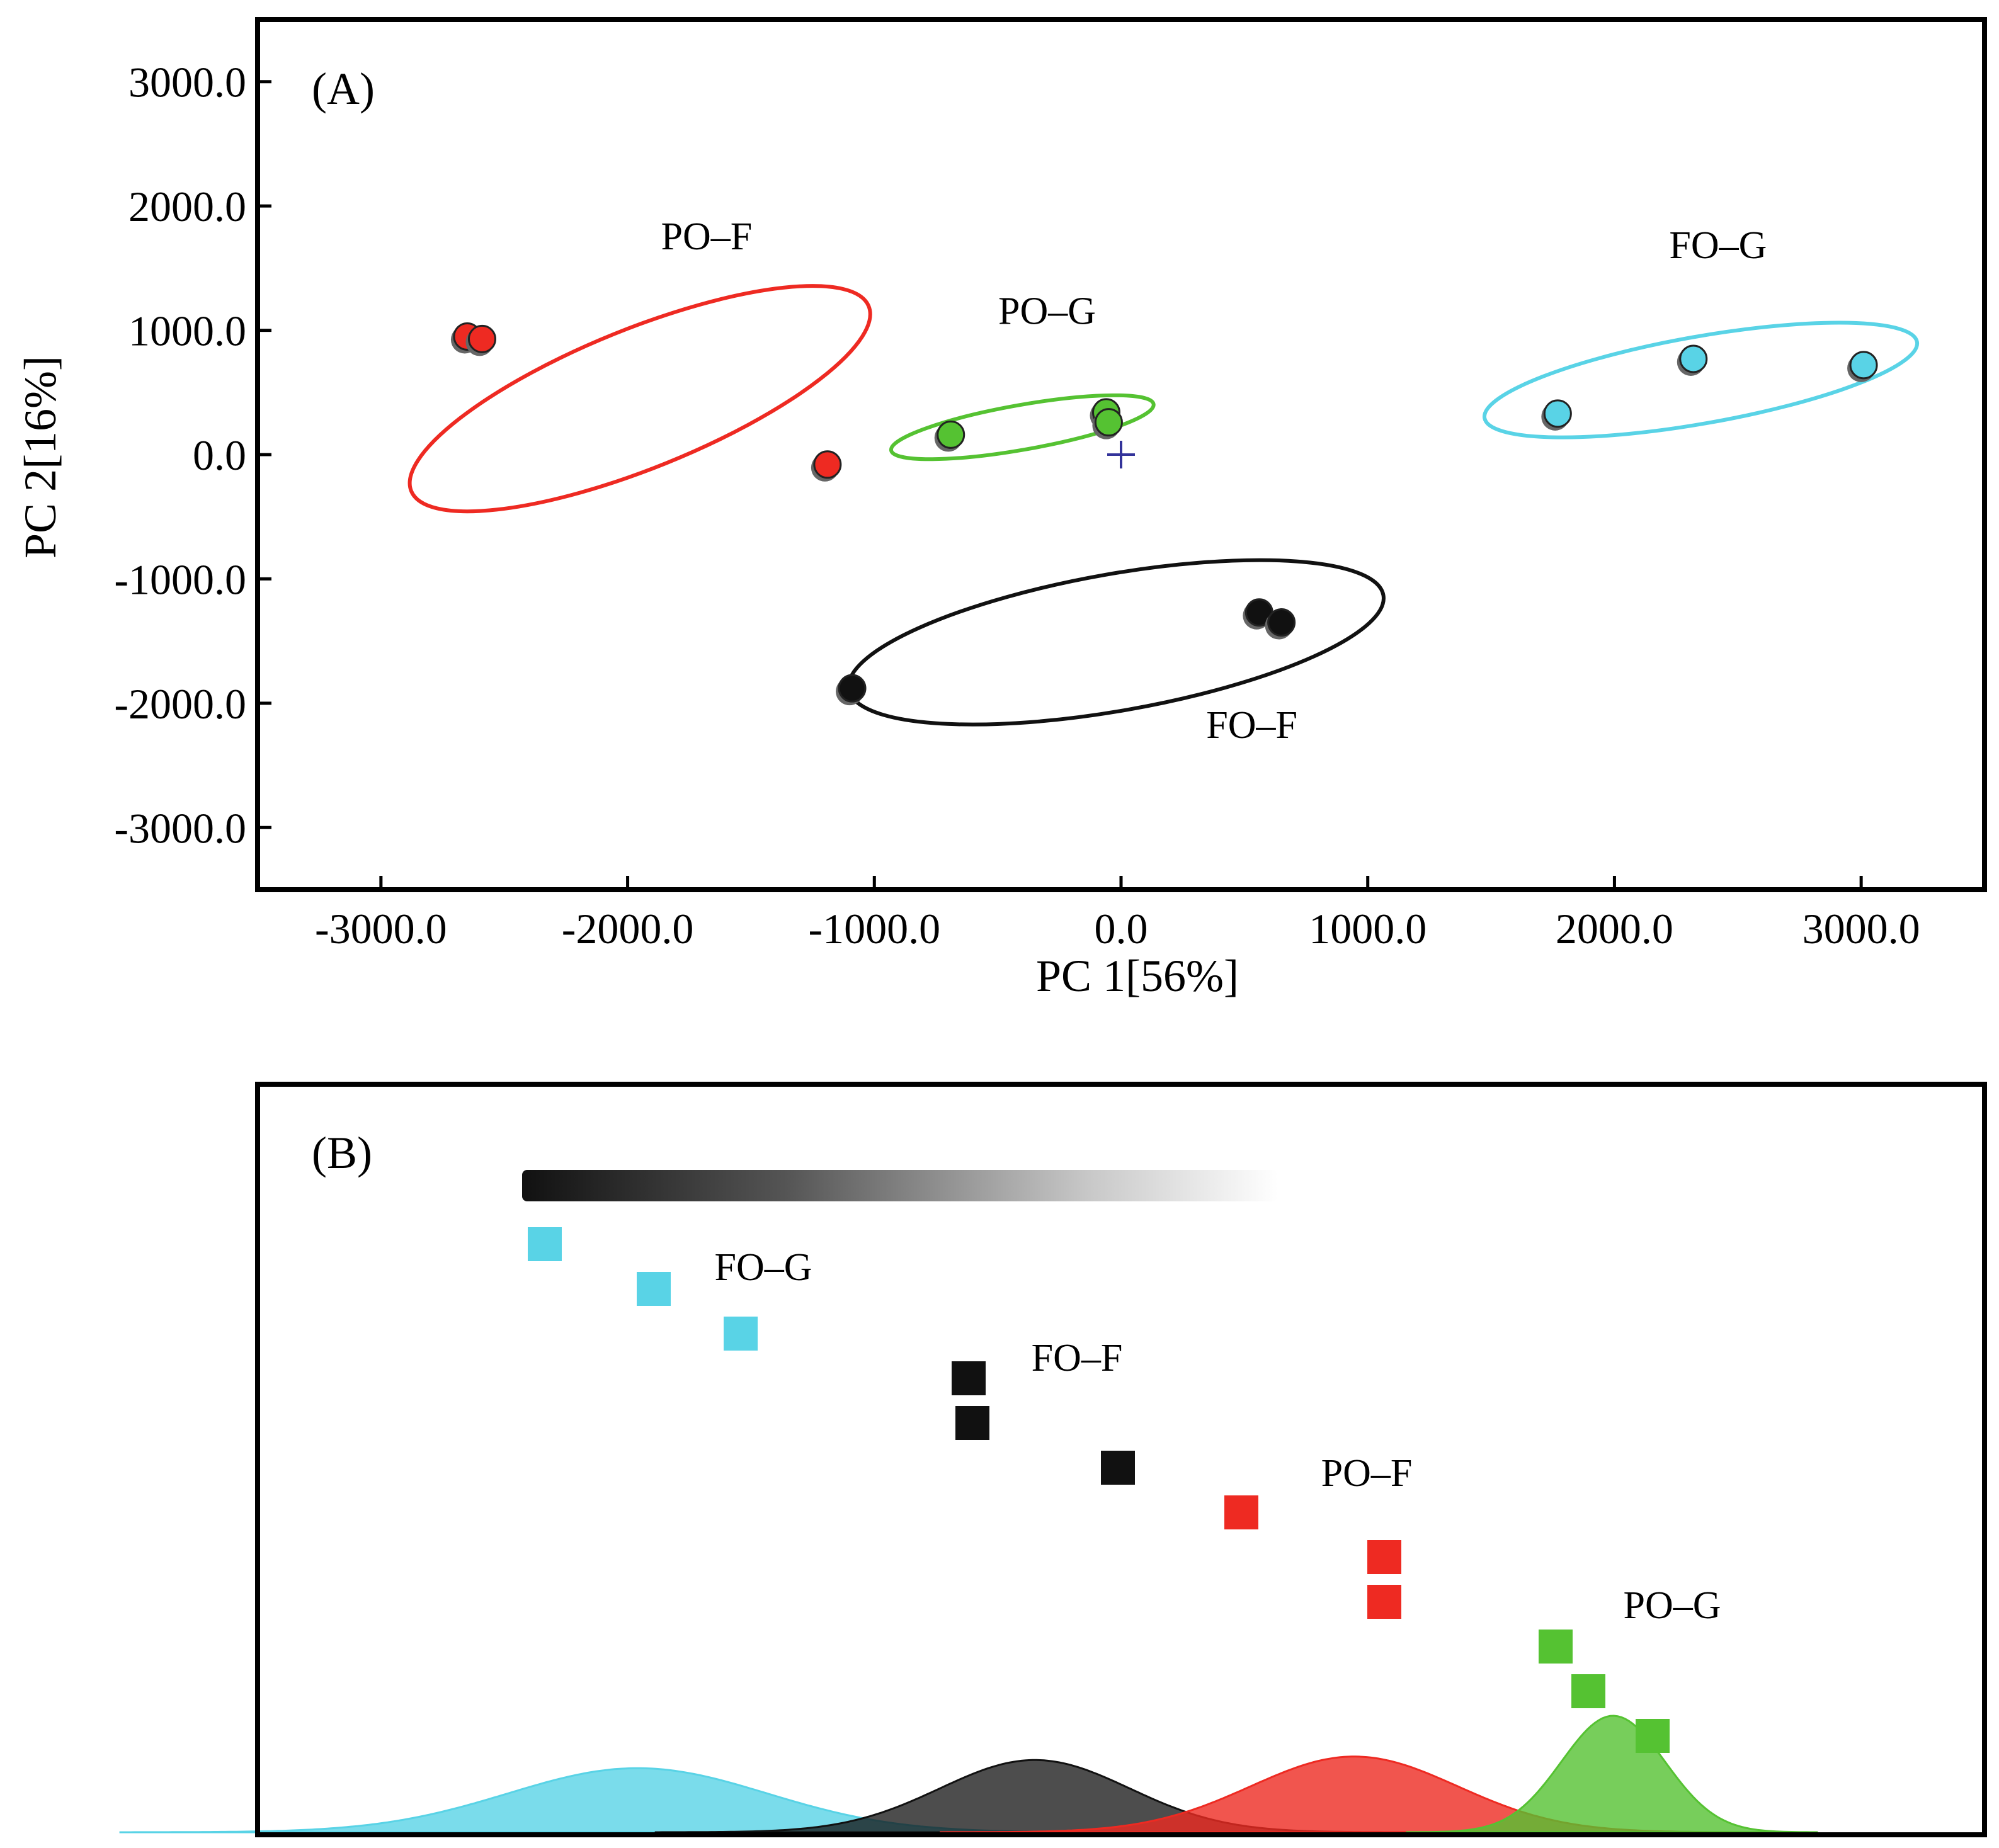 The image size is (1999, 1848). I want to click on x-tick-label: -3000.0, so click(381, 929).